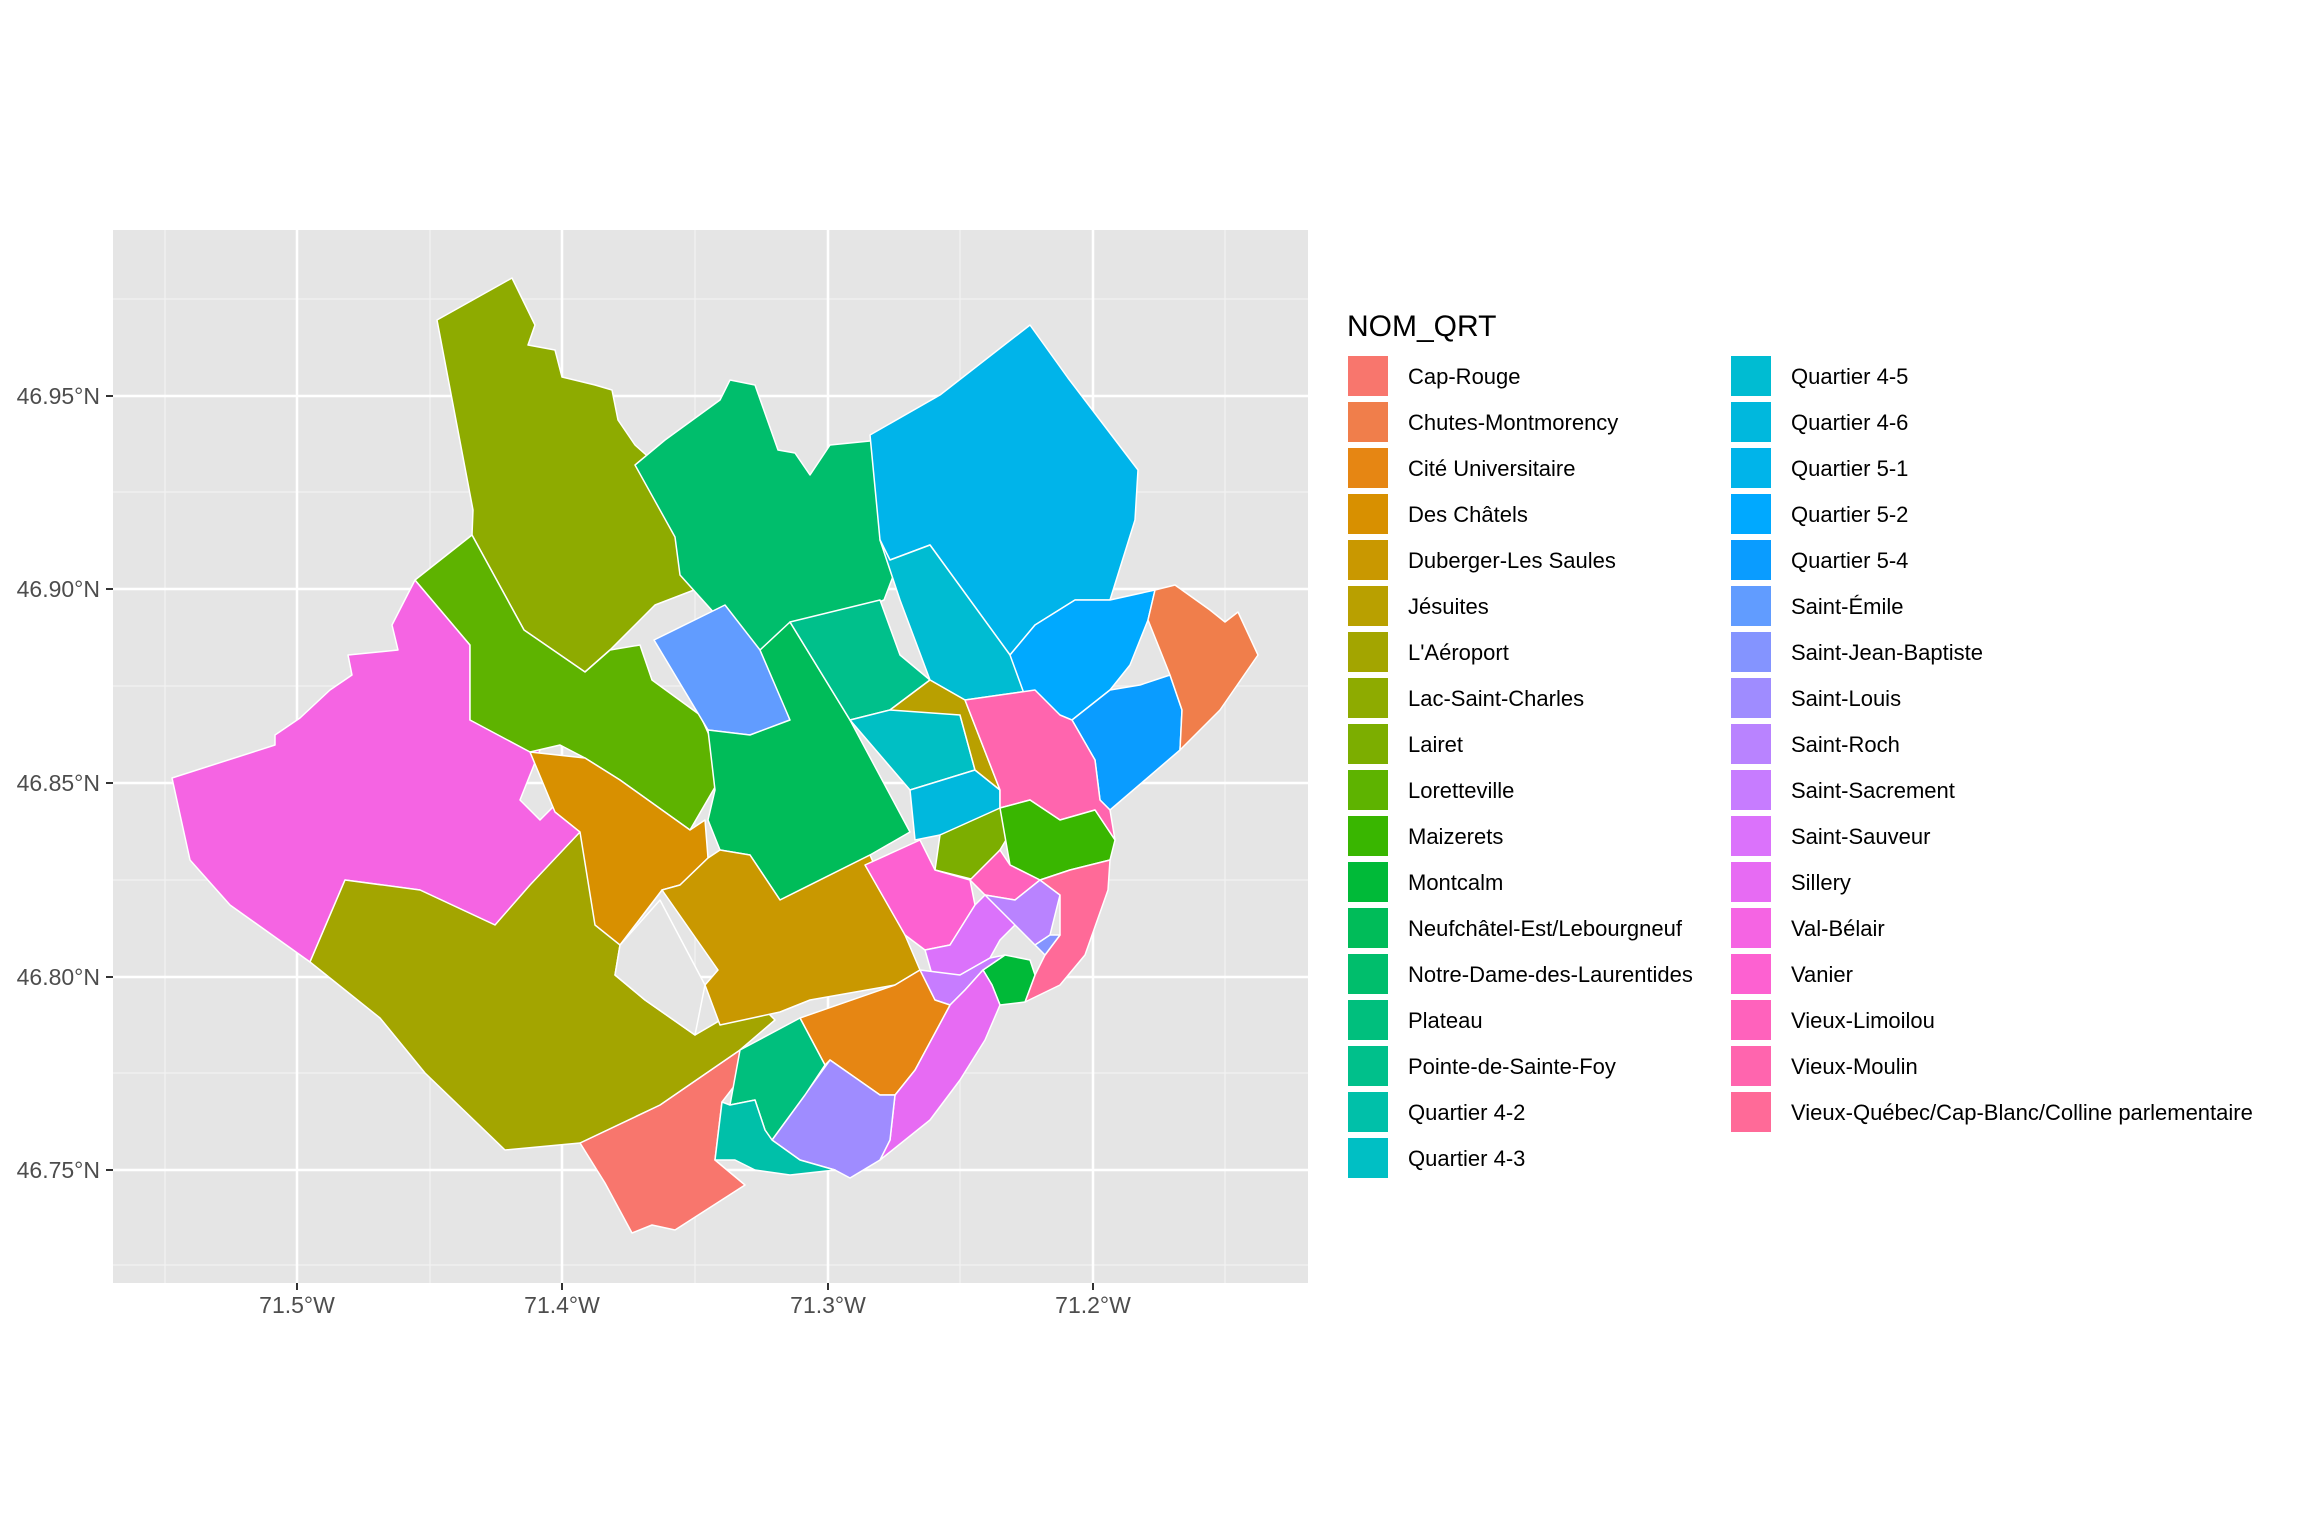  What do you see at coordinates (1821, 882) in the screenshot?
I see `legend-label: Sillery` at bounding box center [1821, 882].